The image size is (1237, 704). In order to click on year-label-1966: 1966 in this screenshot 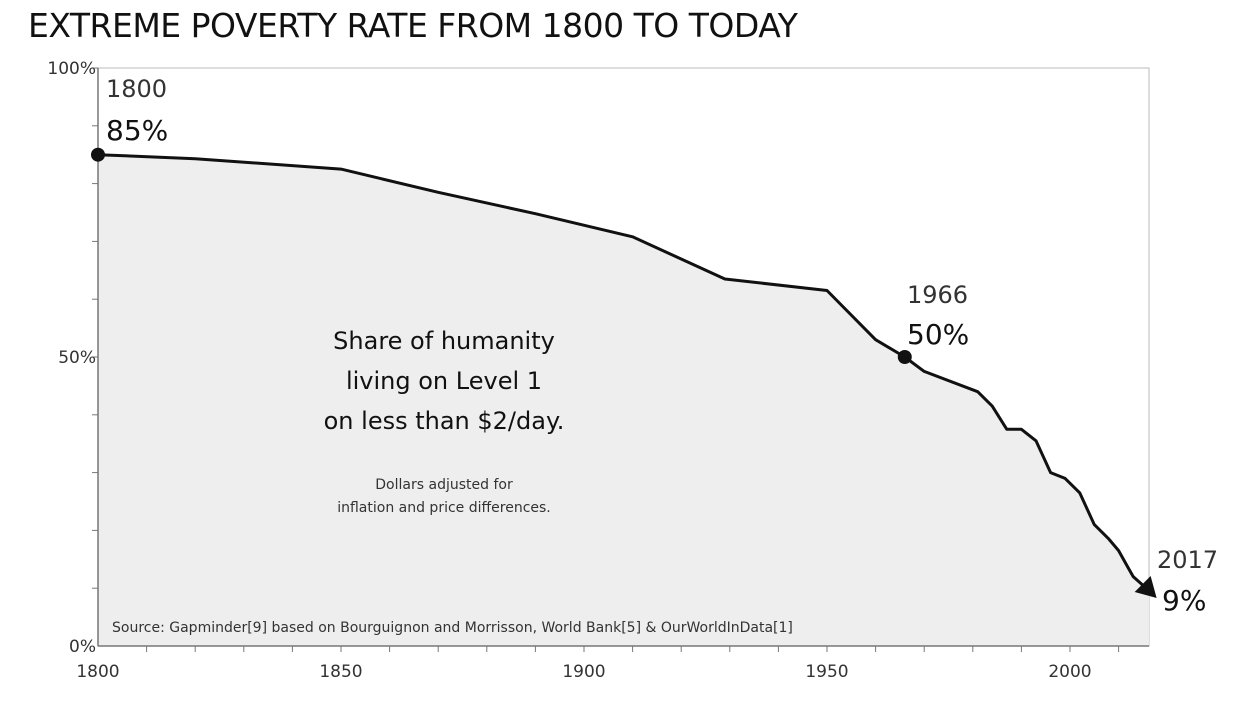, I will do `click(937, 295)`.